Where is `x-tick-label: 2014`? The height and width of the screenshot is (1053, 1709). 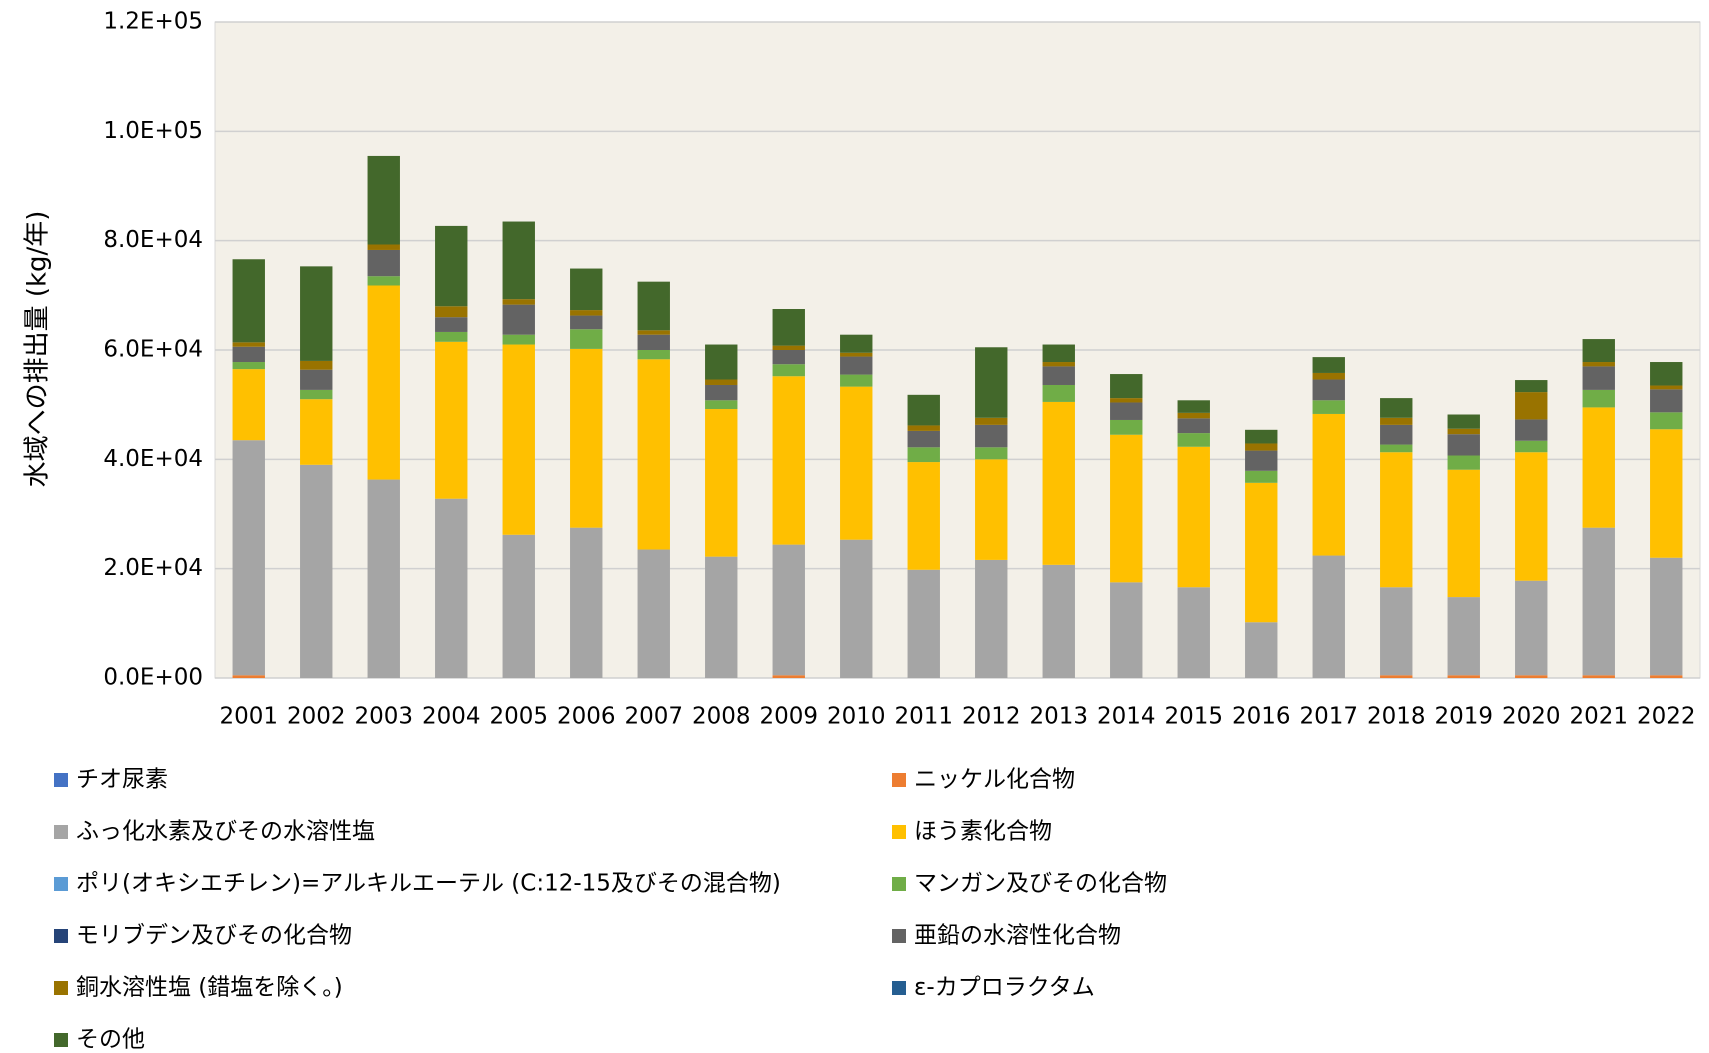 x-tick-label: 2014 is located at coordinates (1126, 717).